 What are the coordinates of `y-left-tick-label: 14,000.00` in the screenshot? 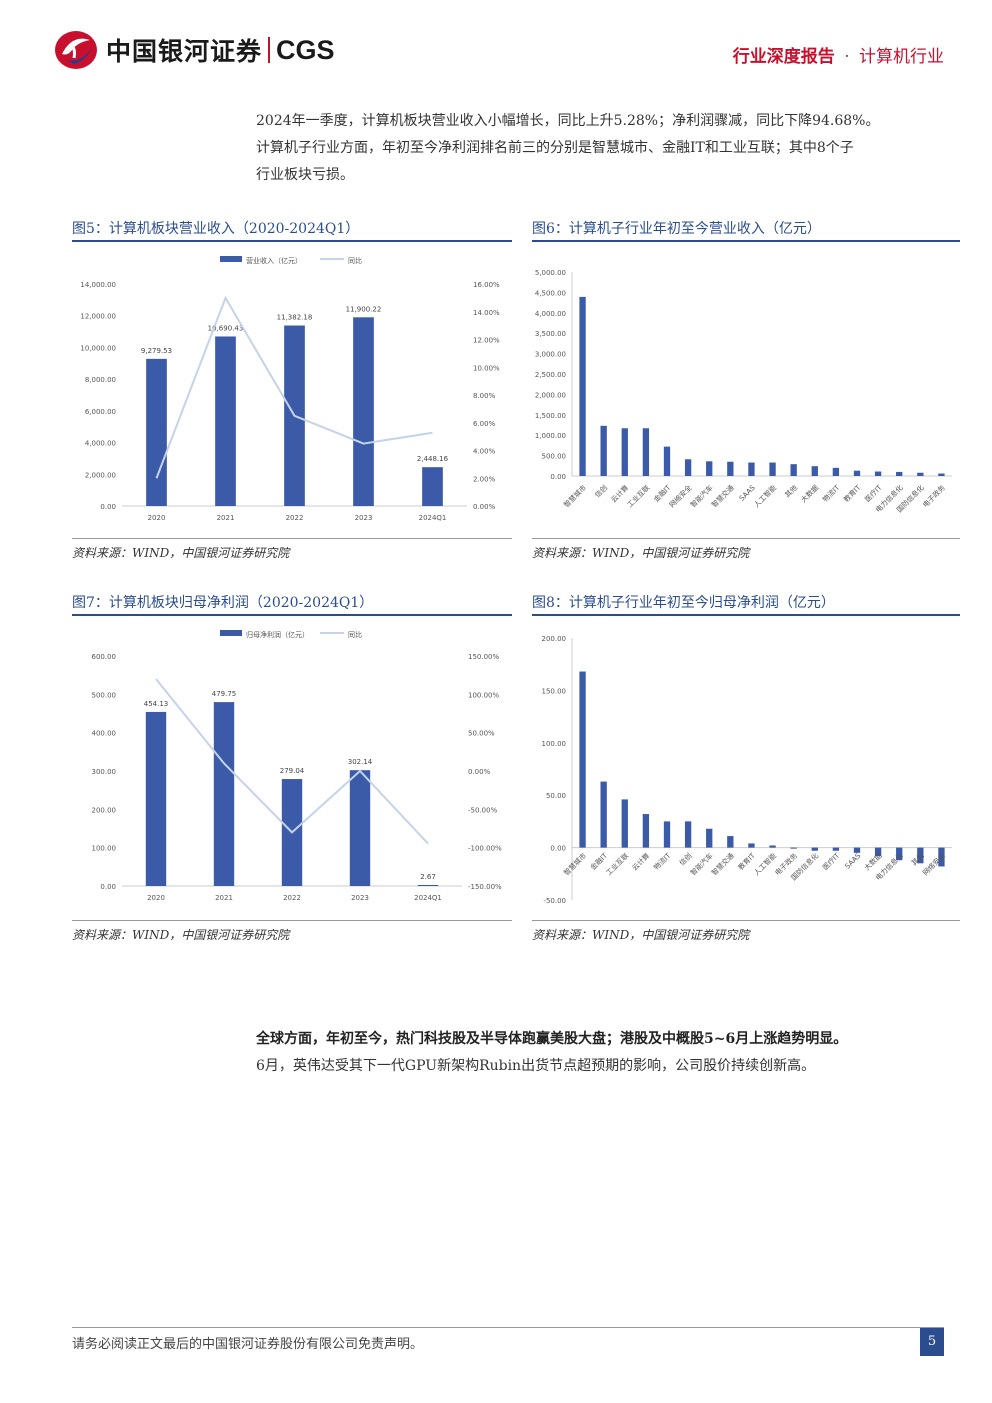 It's located at (98, 285).